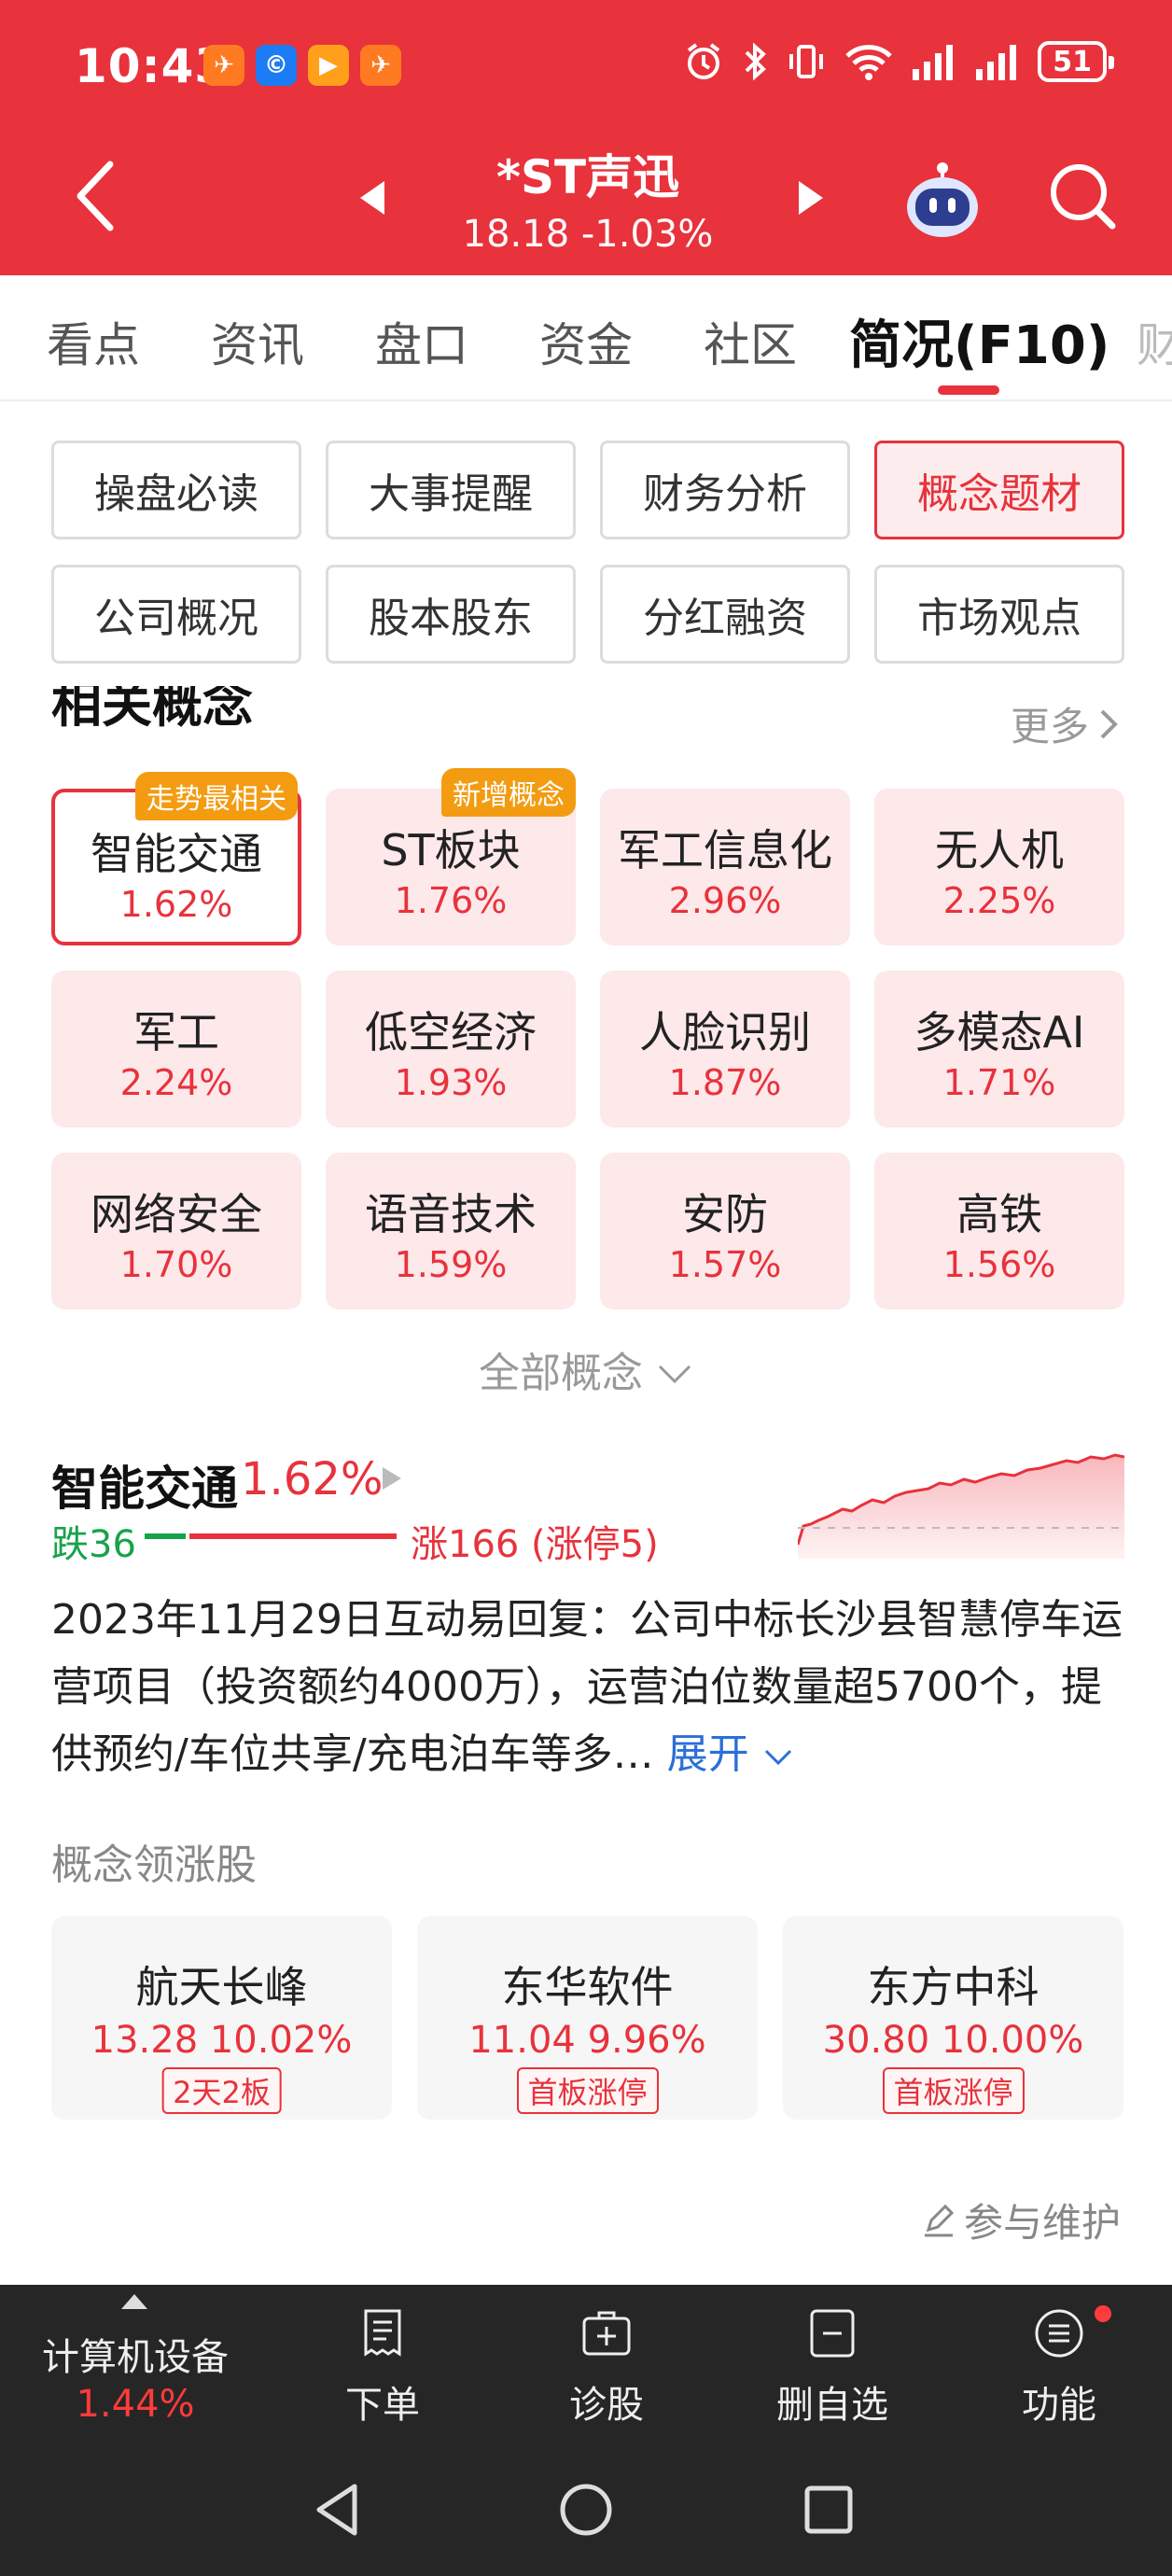 This screenshot has width=1172, height=2576. Describe the element at coordinates (93, 1544) in the screenshot. I see `fall-count: 跌36` at that location.